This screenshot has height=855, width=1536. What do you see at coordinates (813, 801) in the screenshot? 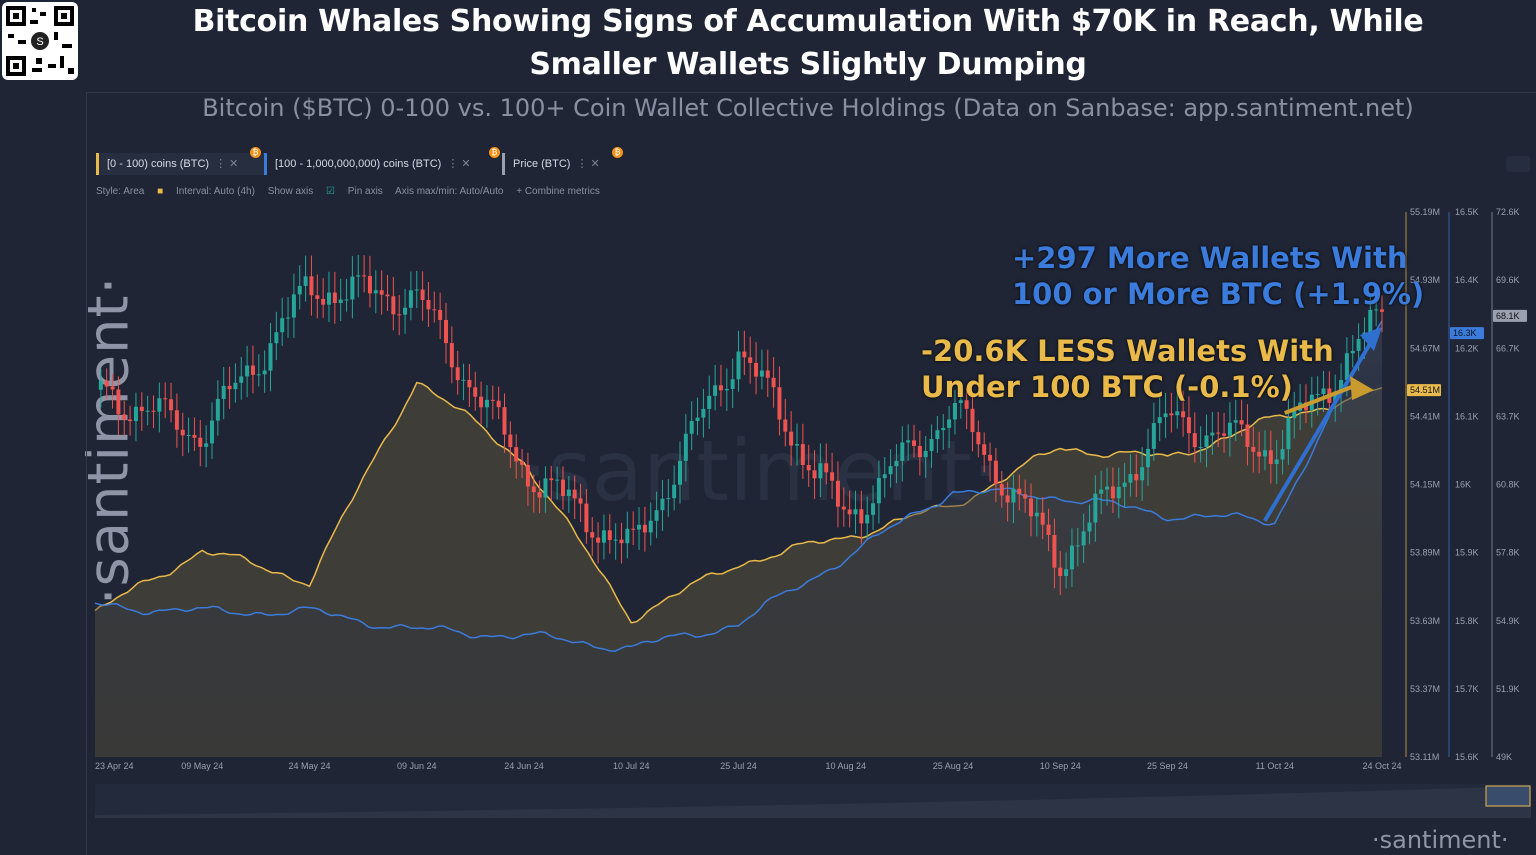
I see `range-navigator` at bounding box center [813, 801].